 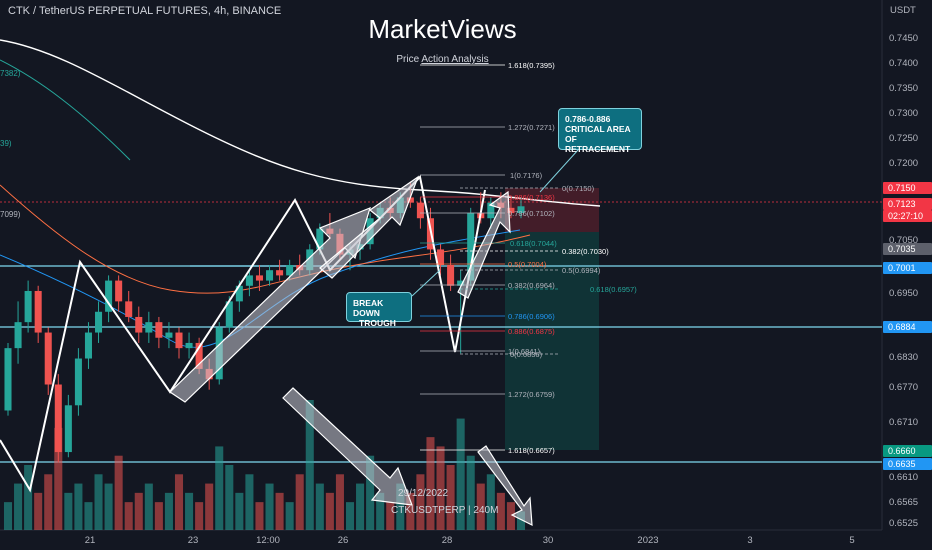 What do you see at coordinates (455, 59) in the screenshot?
I see `subtitle-link: Action Analysis` at bounding box center [455, 59].